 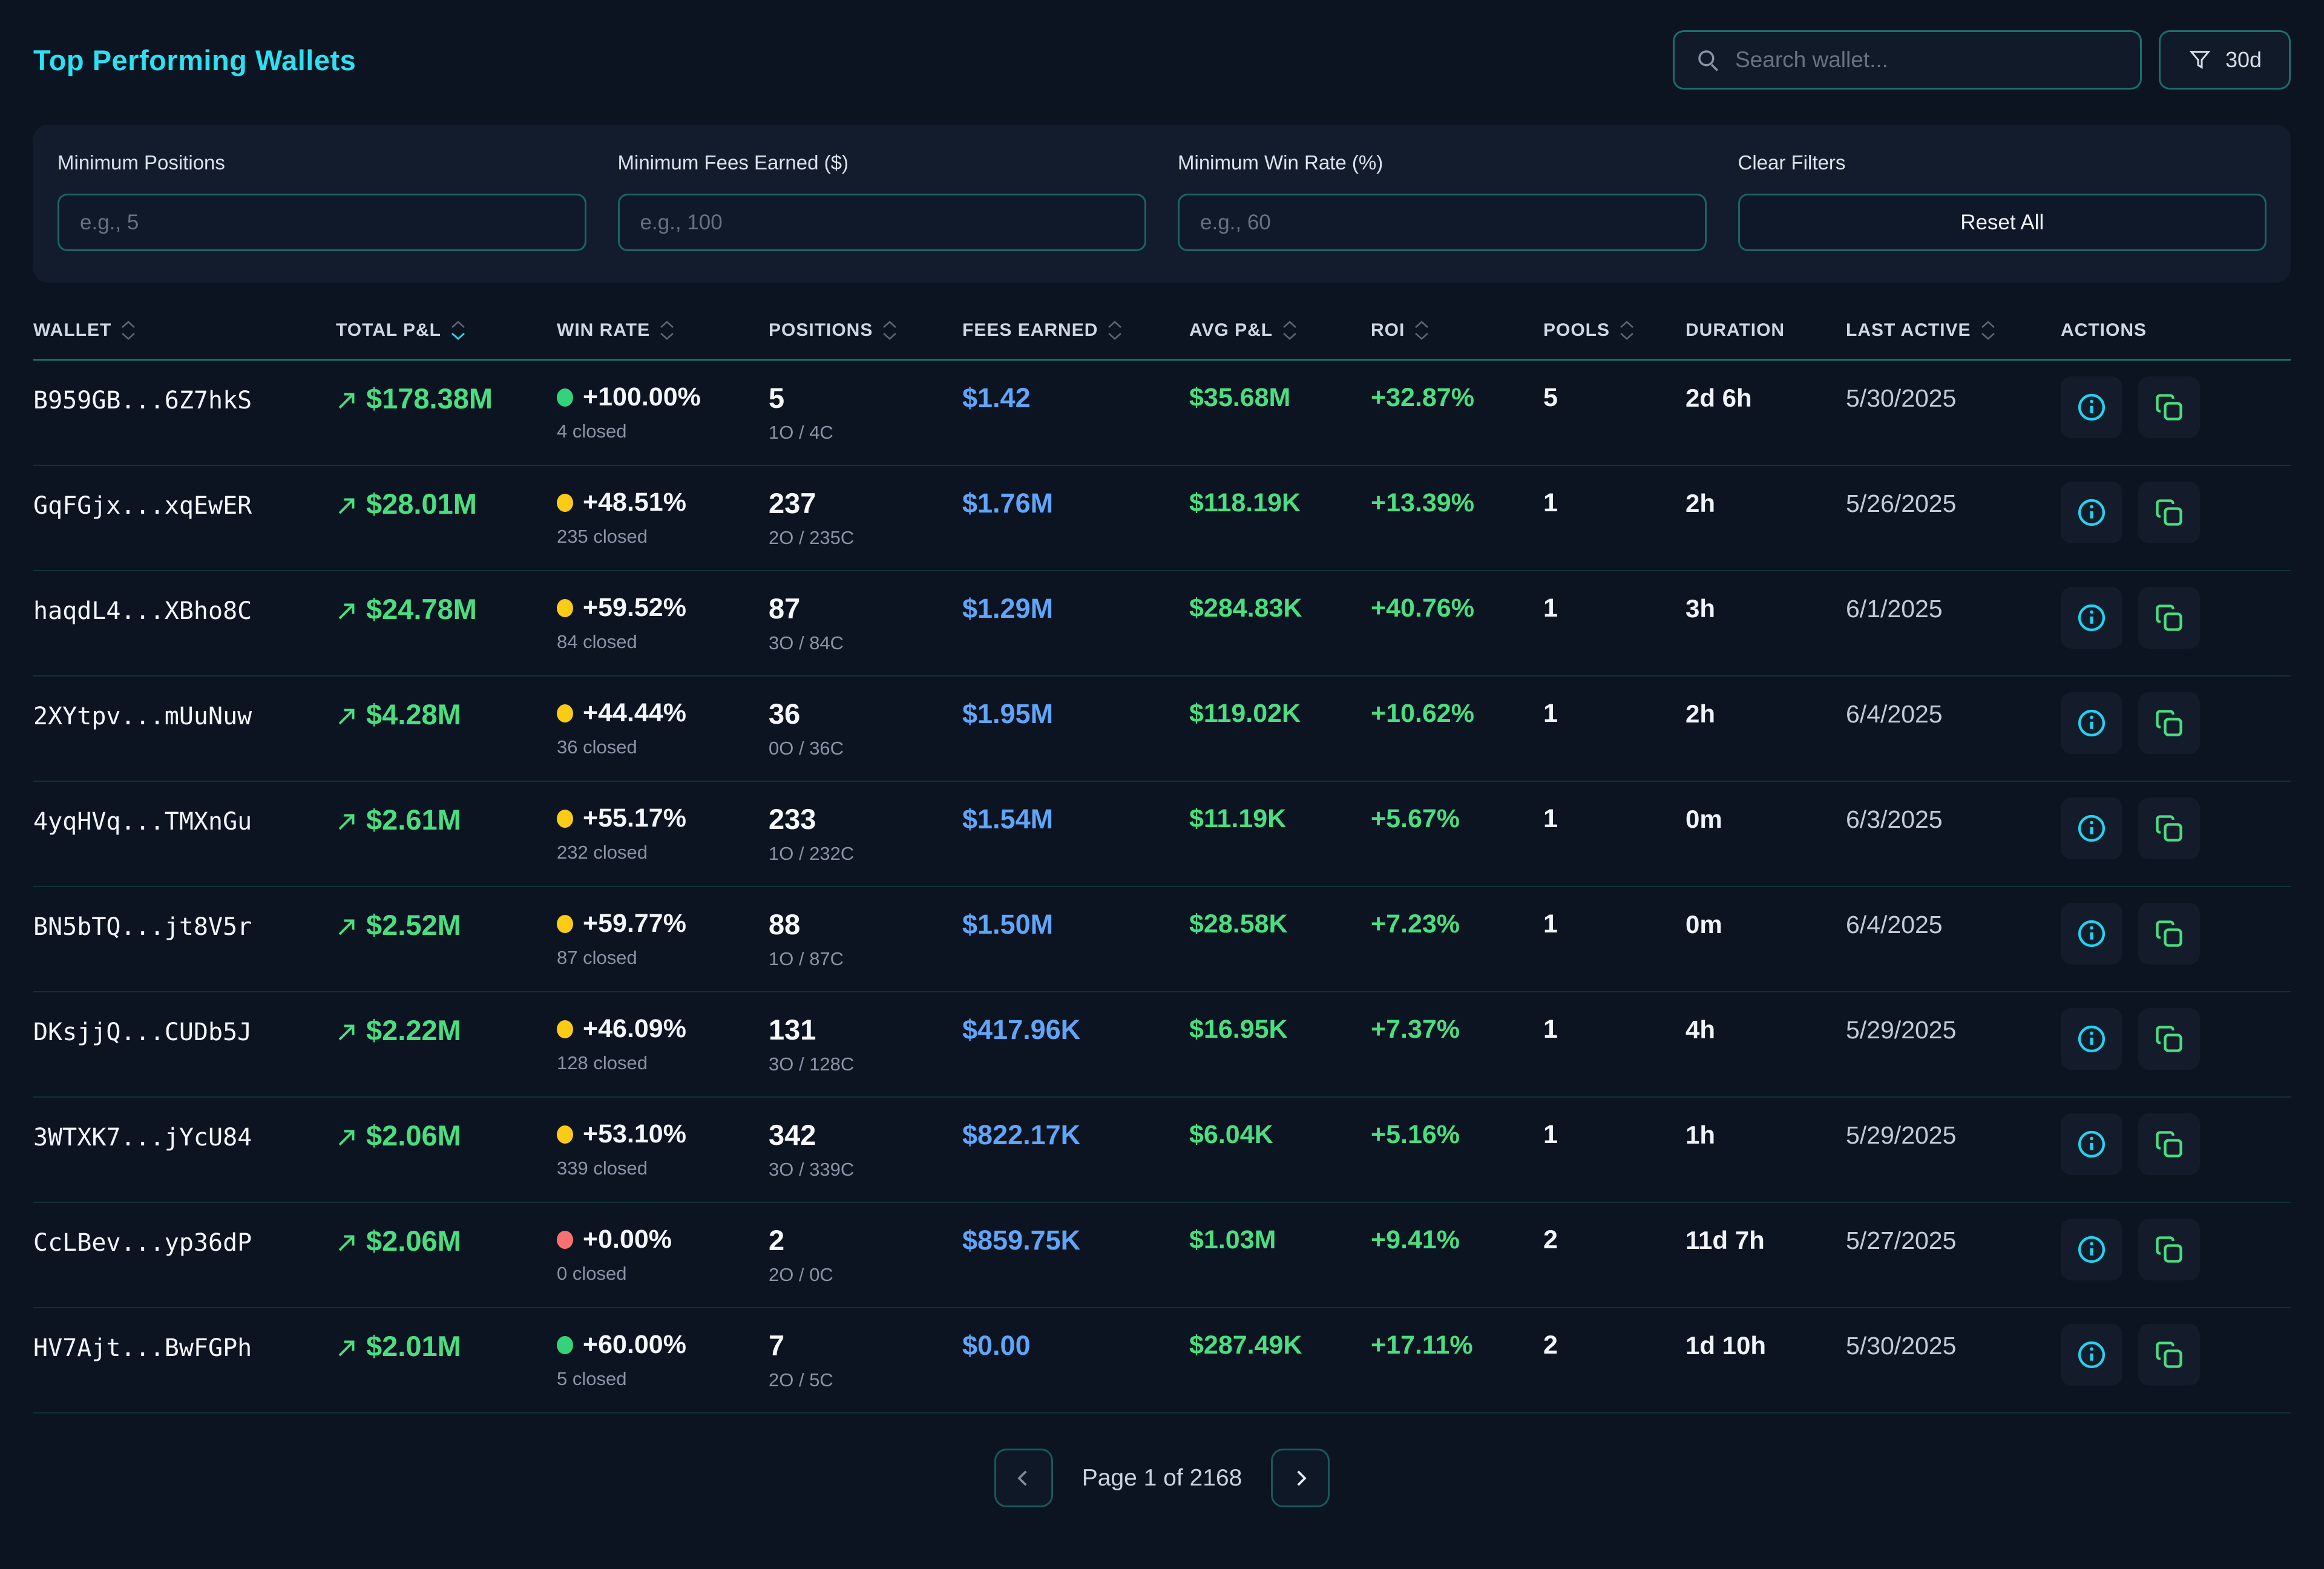 I want to click on min-positions-input, so click(x=321, y=222).